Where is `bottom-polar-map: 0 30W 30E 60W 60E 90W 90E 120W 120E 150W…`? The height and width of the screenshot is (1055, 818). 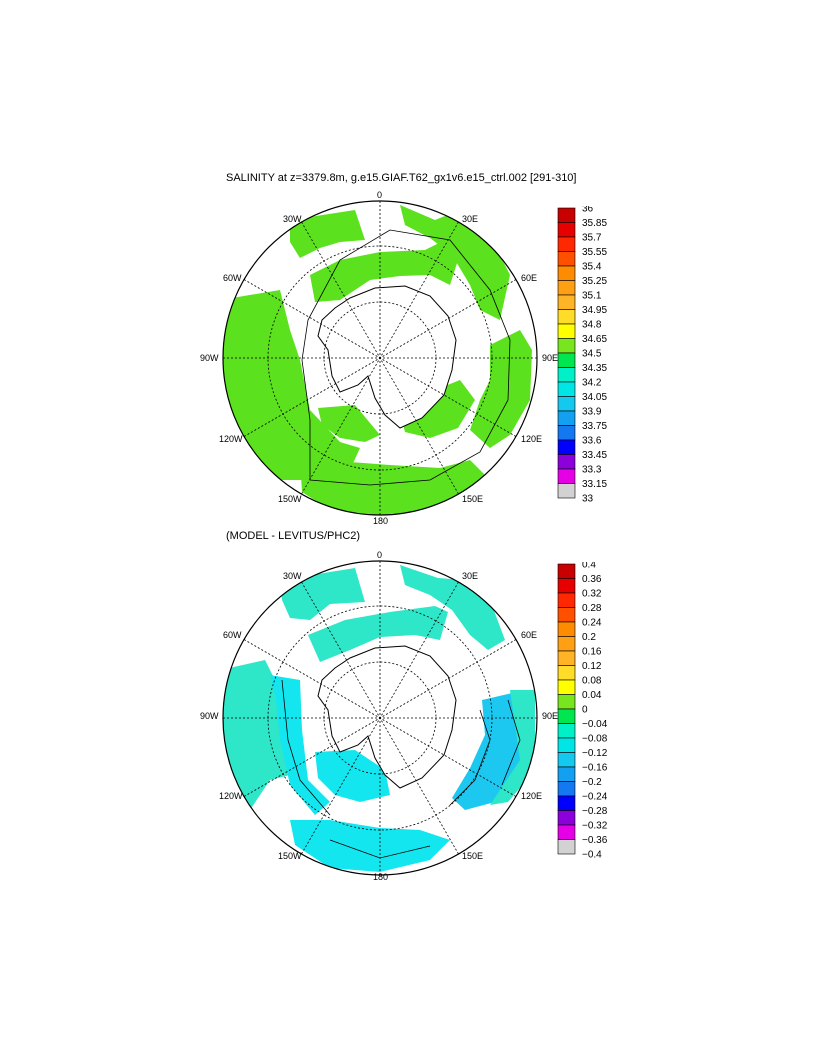
bottom-polar-map: 0 30W 30E 60W 60E 90W 90E 120W 120E 150W… is located at coordinates (379, 716).